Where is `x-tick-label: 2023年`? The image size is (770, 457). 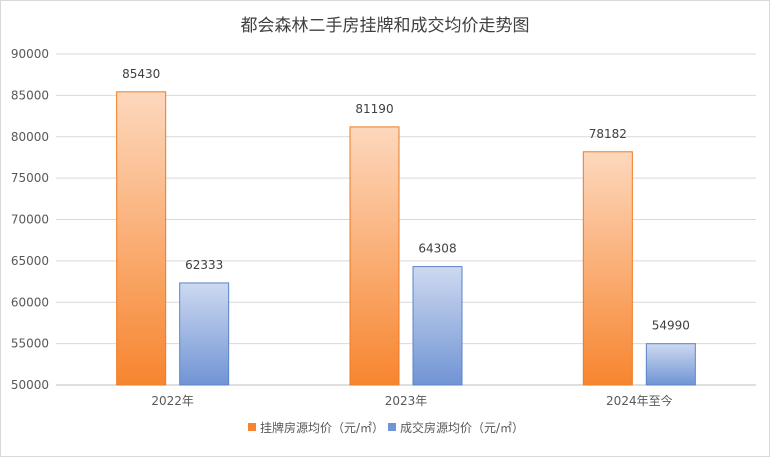 x-tick-label: 2023年 is located at coordinates (406, 401).